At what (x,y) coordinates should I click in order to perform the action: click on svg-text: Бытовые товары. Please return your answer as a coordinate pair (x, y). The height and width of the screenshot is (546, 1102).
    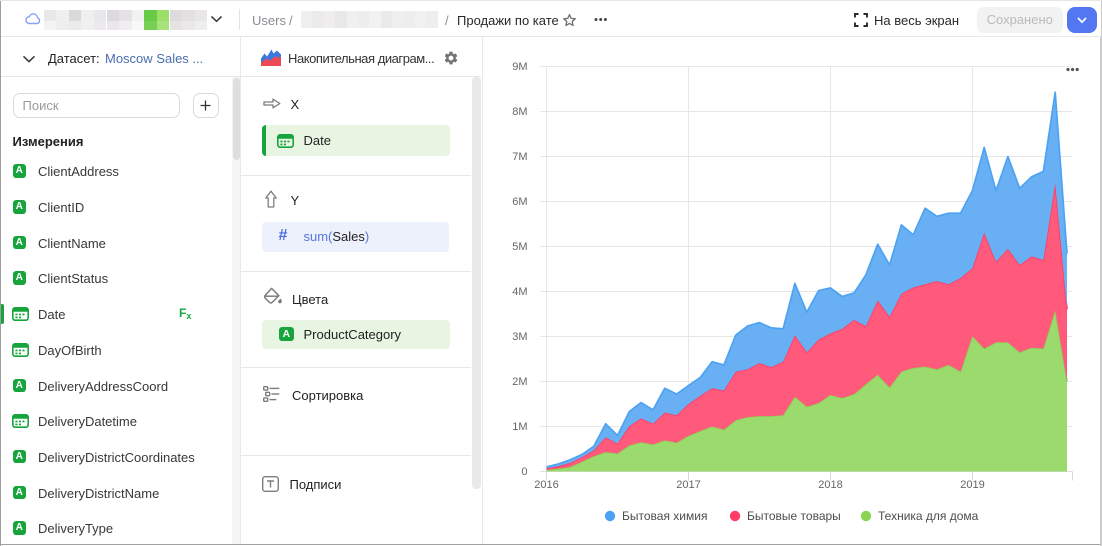
    Looking at the image, I should click on (794, 516).